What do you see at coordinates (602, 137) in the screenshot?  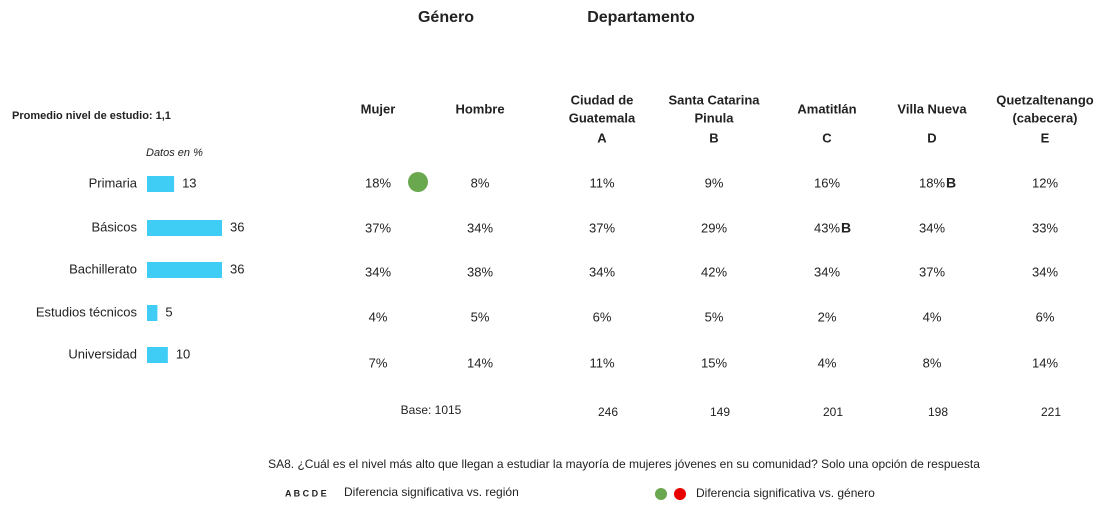 I see `column-letter: A` at bounding box center [602, 137].